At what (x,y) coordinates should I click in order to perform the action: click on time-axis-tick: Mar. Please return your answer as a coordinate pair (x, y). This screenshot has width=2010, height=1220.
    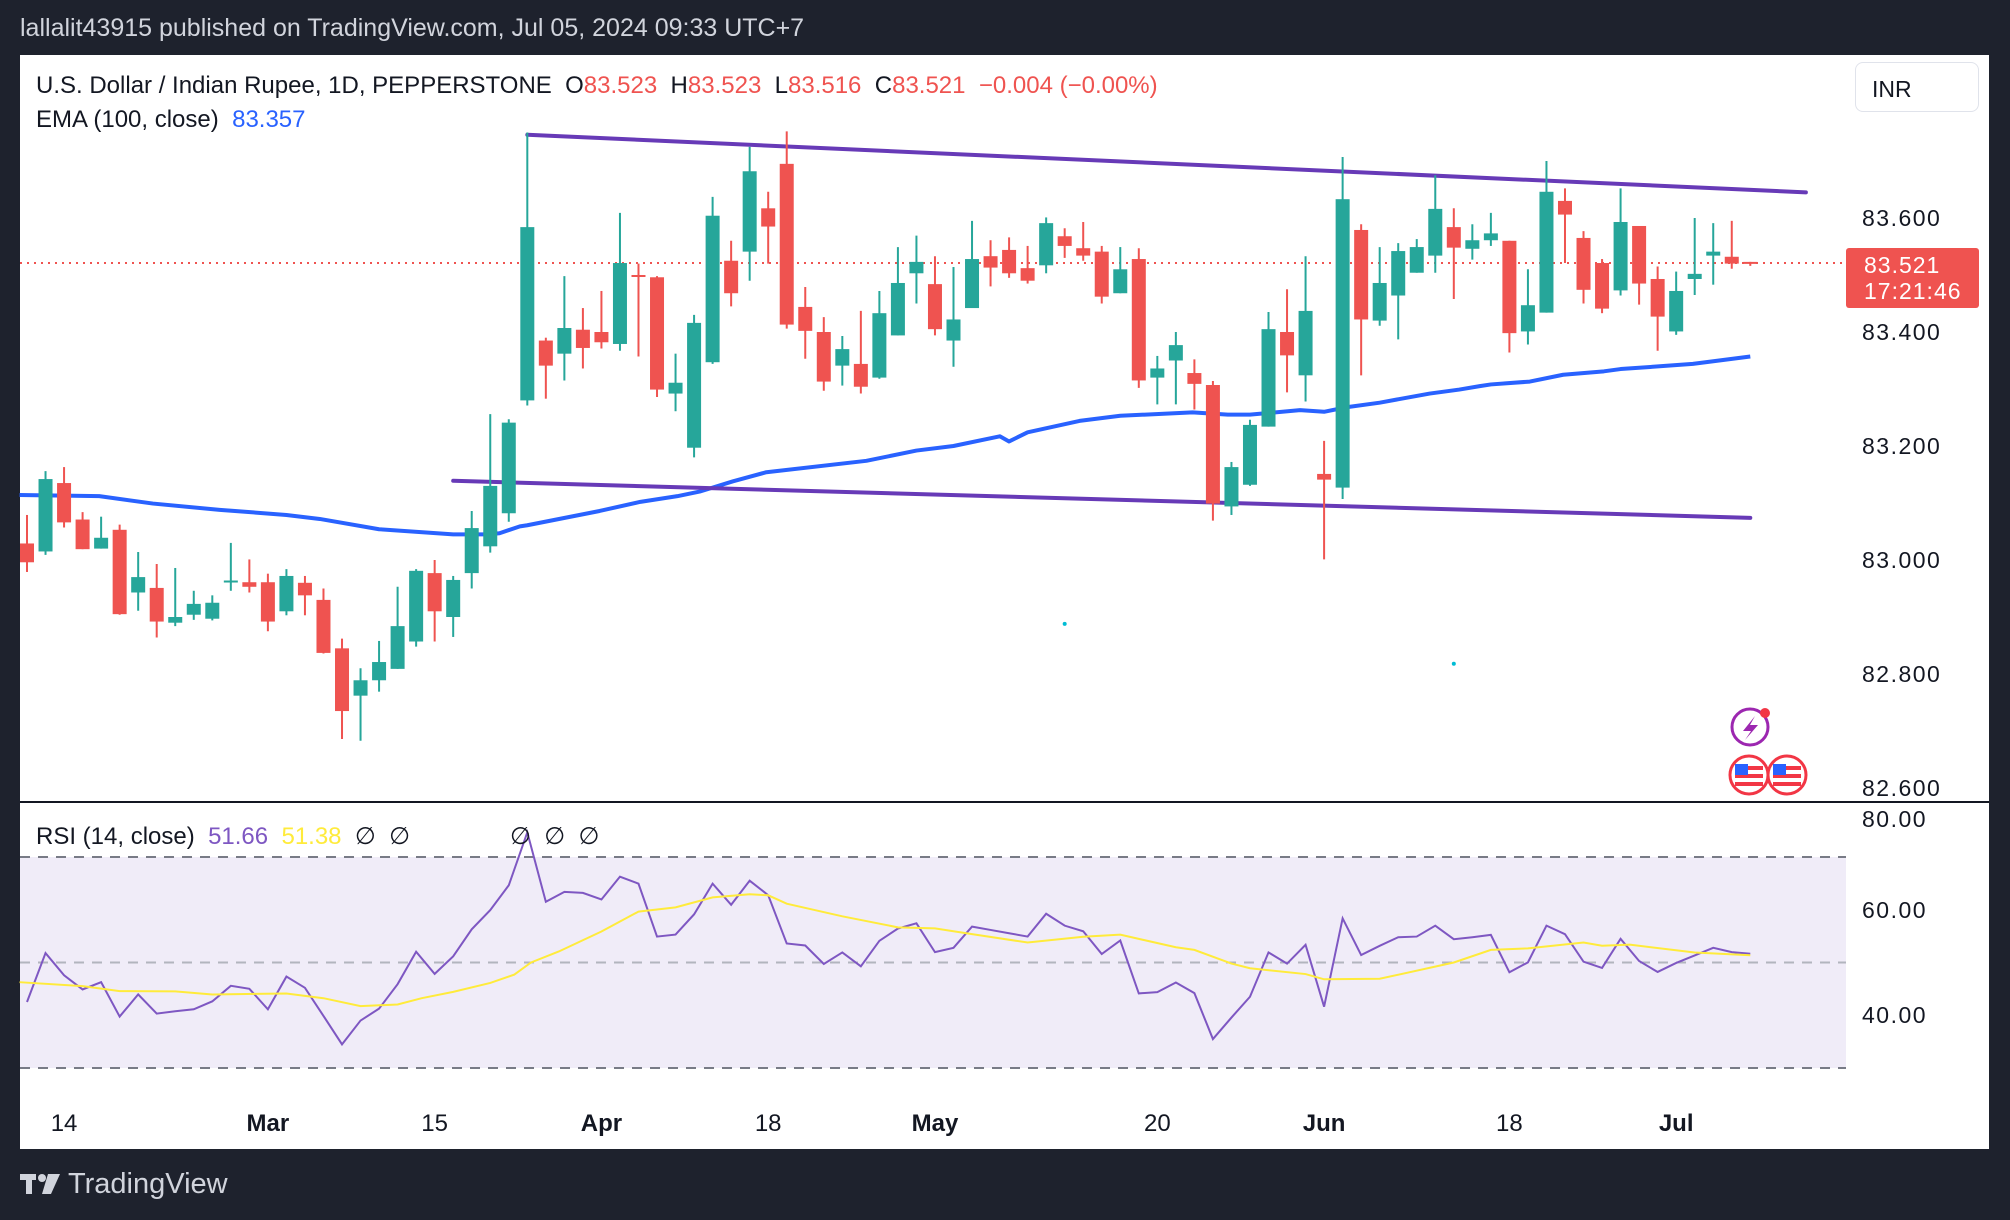
    Looking at the image, I should click on (268, 1123).